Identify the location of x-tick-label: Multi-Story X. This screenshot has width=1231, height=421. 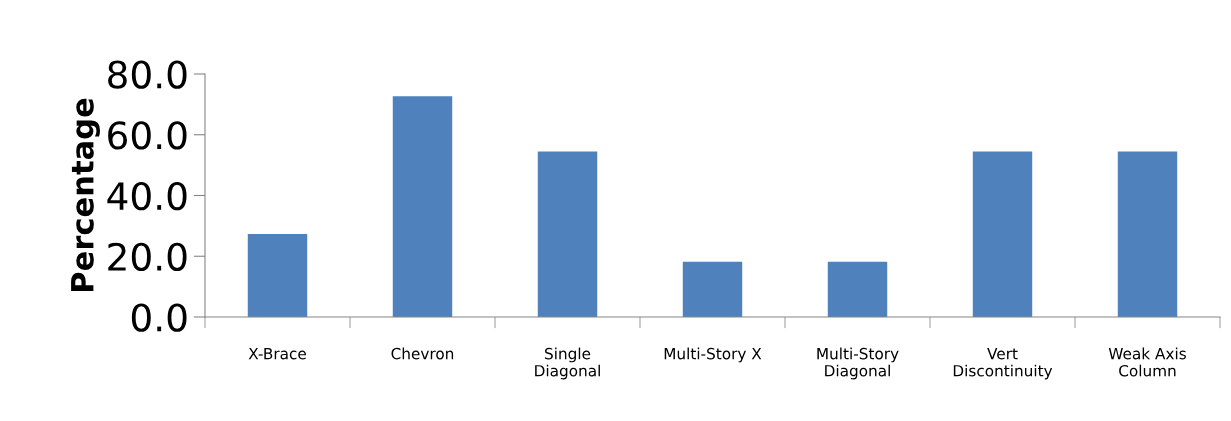
(713, 355).